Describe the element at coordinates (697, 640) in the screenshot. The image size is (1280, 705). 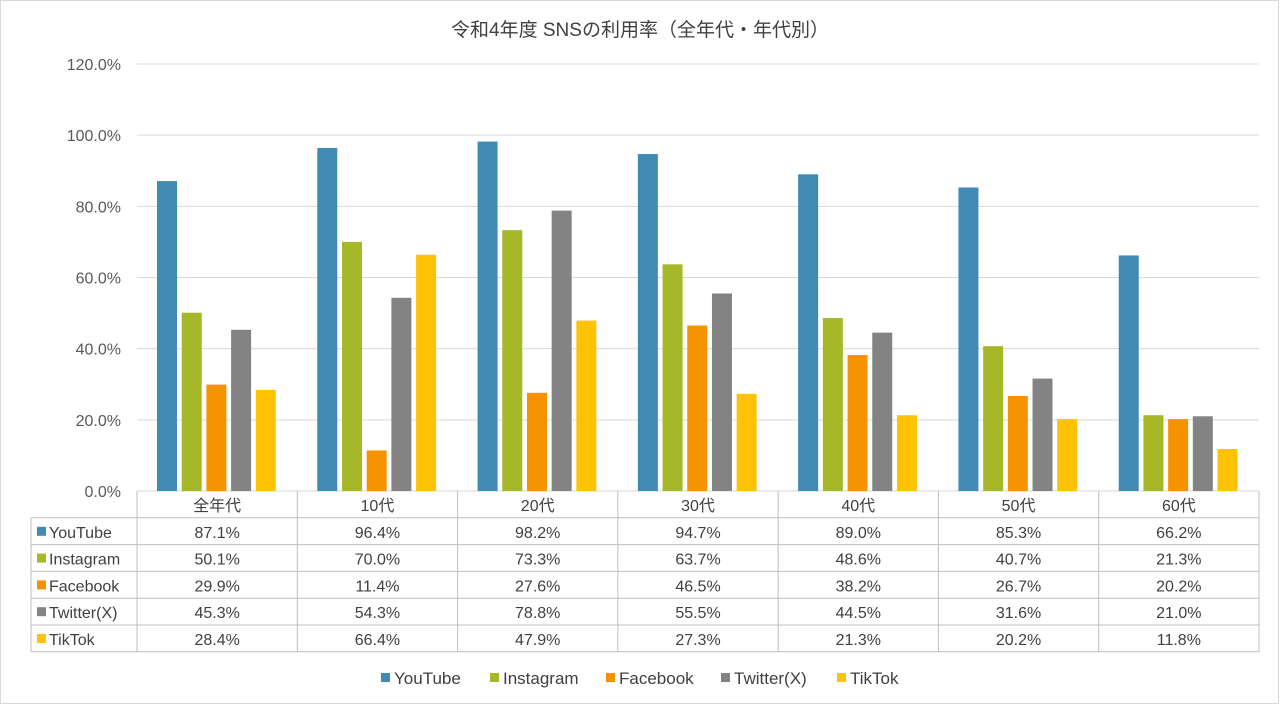
I see `data-label: 27.3%` at that location.